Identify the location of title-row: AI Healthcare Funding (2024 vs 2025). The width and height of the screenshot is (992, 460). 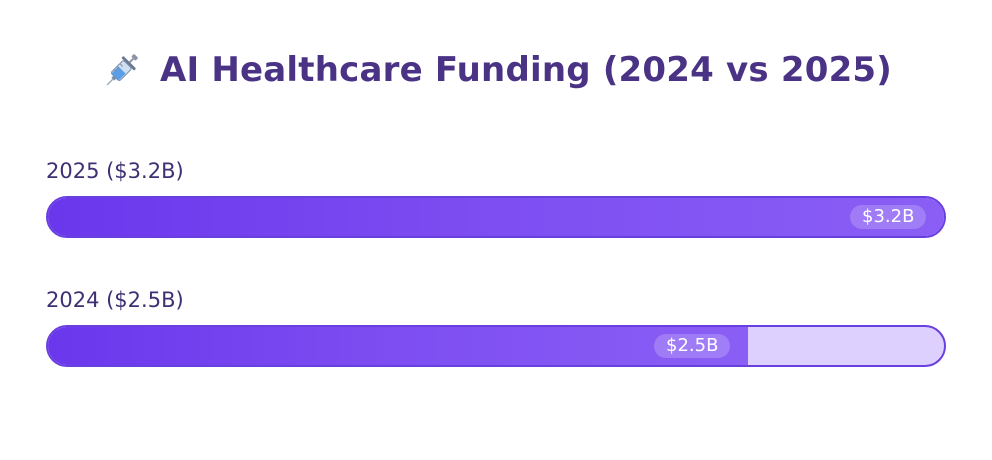
(496, 70).